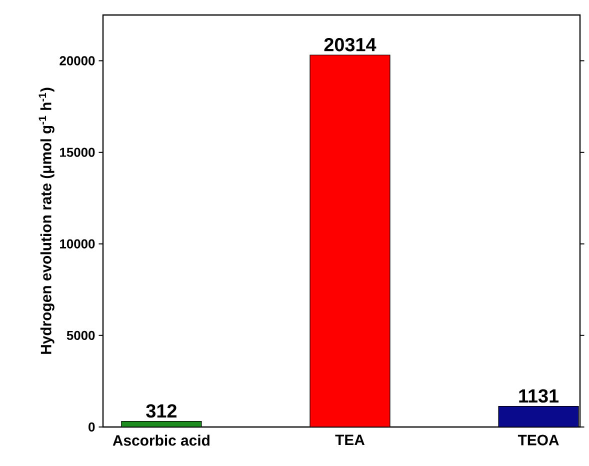  I want to click on data-label: 312, so click(161, 411).